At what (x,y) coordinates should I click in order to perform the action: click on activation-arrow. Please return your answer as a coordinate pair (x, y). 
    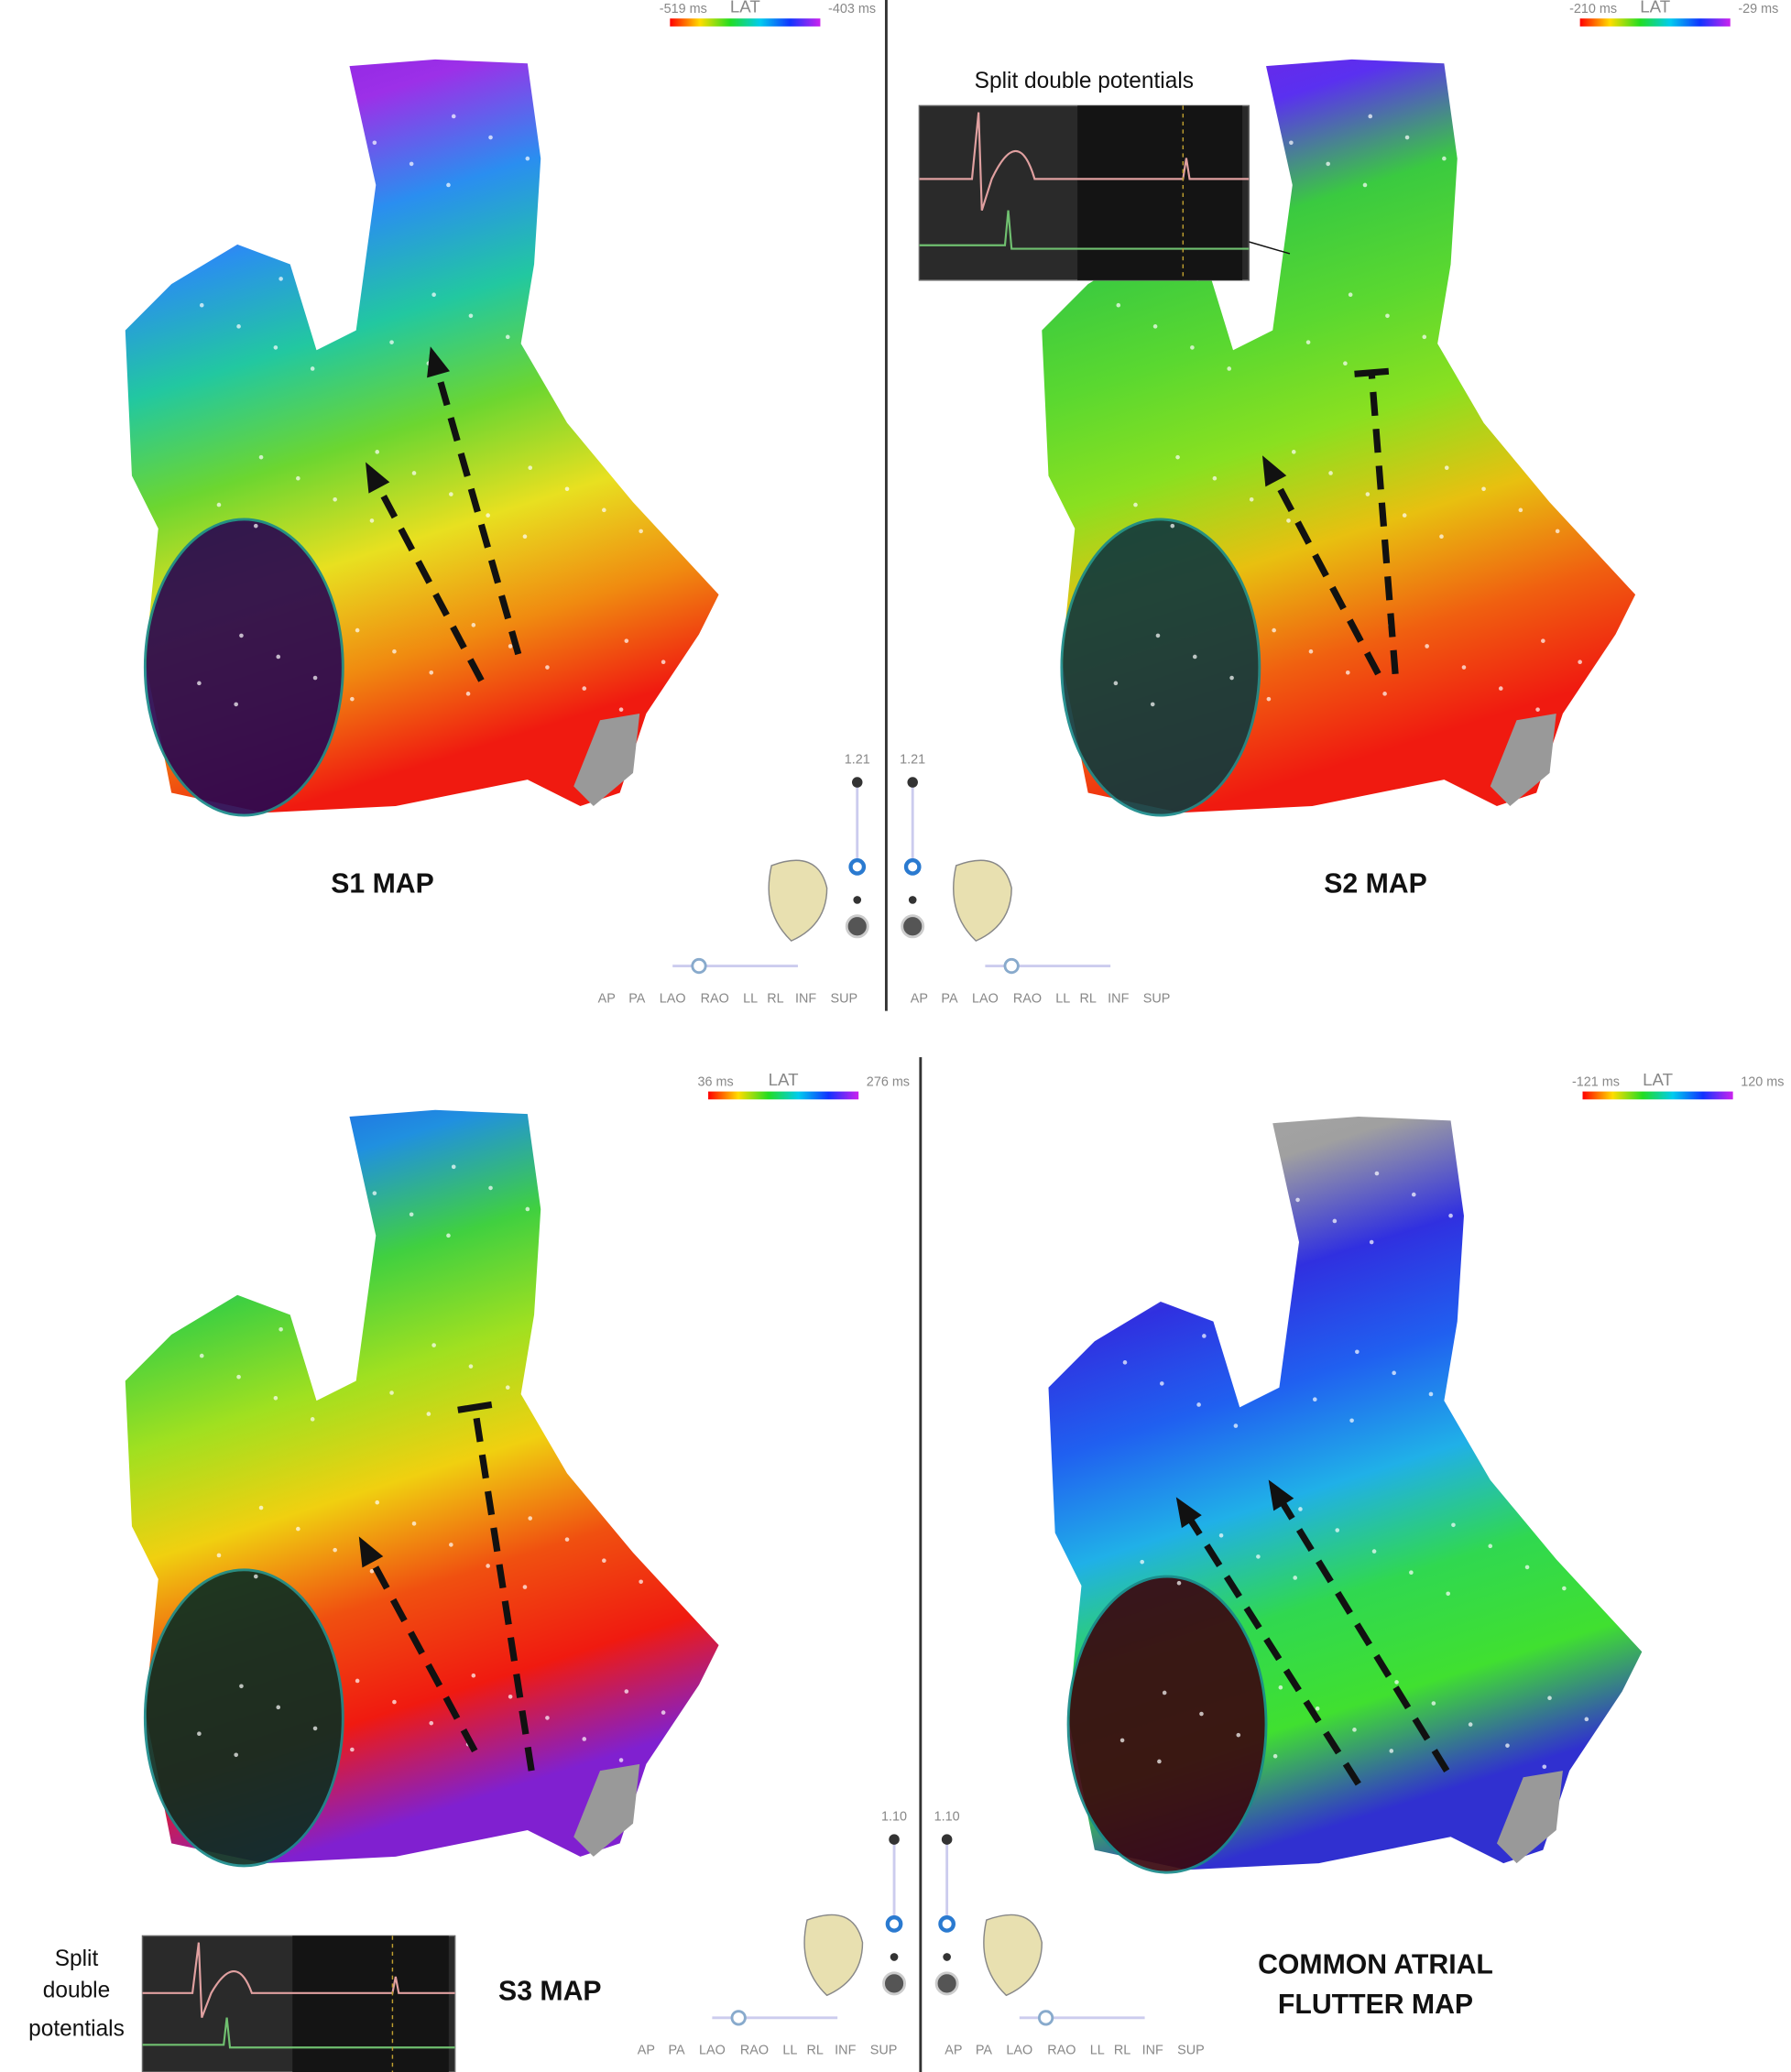
    Looking at the image, I should click on (1321, 568).